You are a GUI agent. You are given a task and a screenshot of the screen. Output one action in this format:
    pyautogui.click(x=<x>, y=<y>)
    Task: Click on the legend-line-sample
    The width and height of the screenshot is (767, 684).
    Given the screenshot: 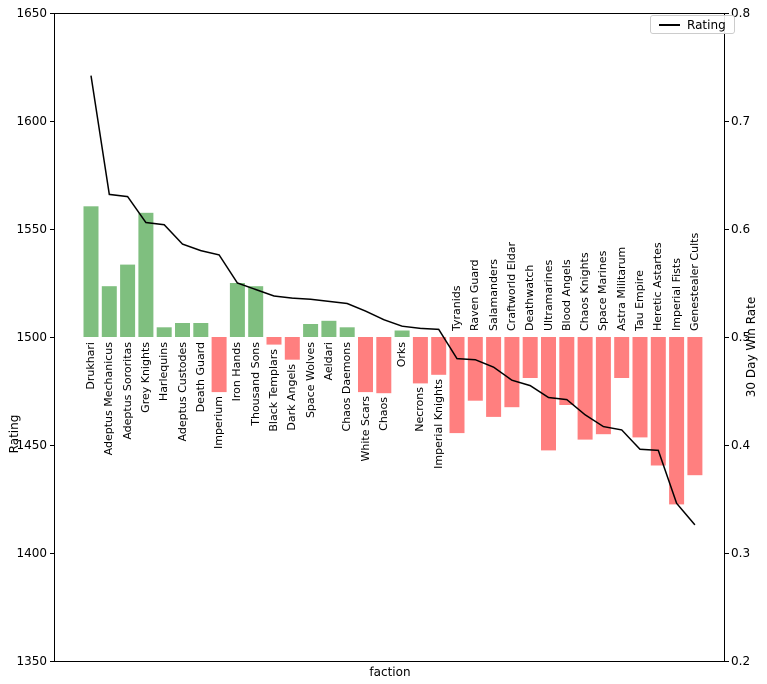 What is the action you would take?
    pyautogui.click(x=669, y=24)
    